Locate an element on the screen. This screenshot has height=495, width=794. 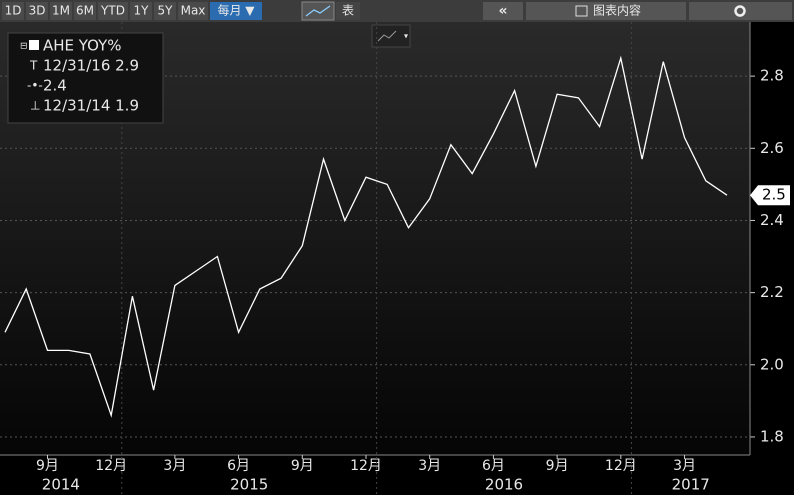
content-button is located at coordinates (606, 11).